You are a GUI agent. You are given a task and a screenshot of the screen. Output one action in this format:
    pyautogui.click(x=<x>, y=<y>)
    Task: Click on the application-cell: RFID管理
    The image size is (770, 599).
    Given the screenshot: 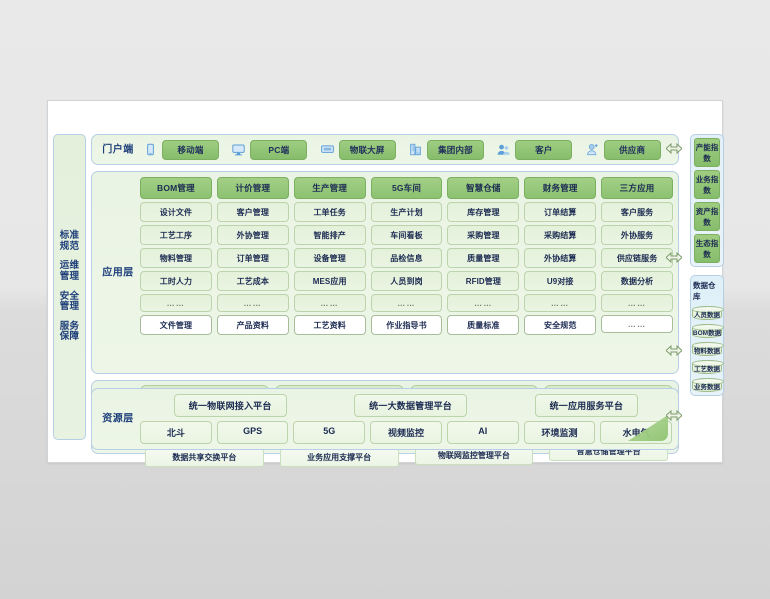 What is the action you would take?
    pyautogui.click(x=483, y=281)
    